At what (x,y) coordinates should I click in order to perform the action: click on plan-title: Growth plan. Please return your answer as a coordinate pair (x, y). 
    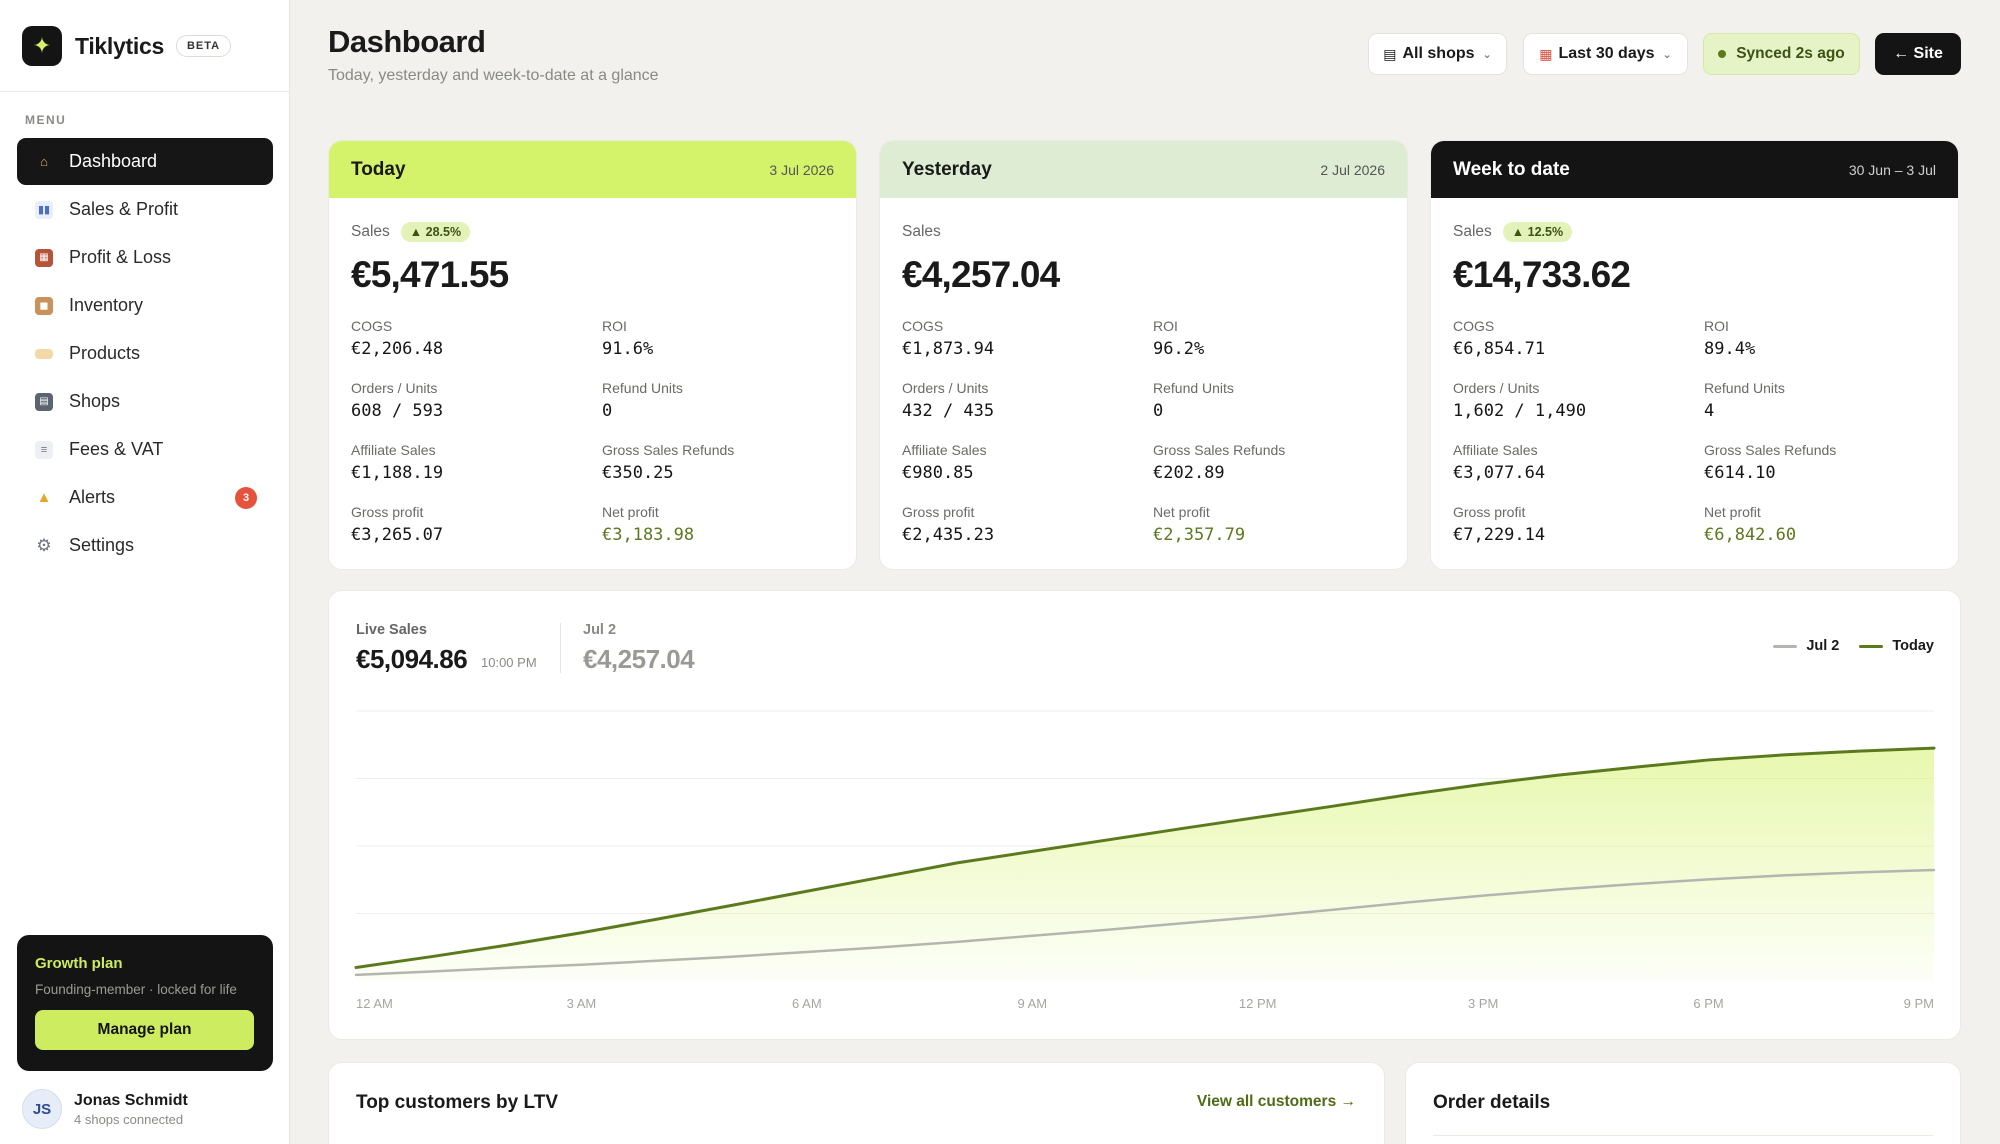
    Looking at the image, I should click on (79, 963).